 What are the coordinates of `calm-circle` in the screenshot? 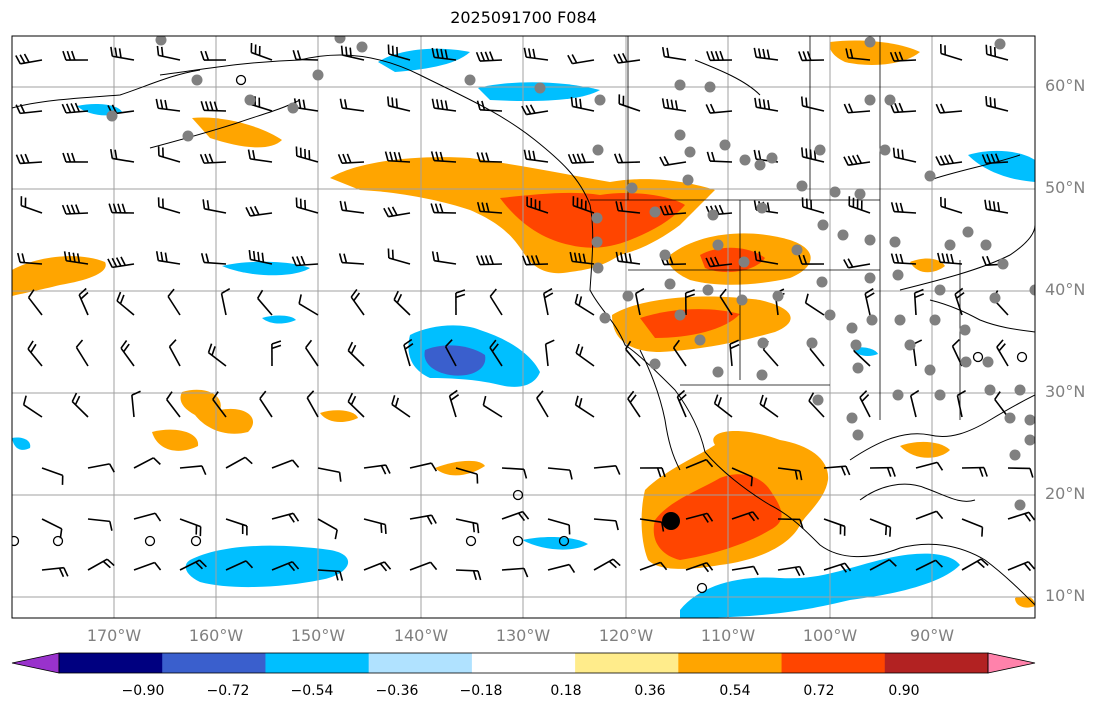 It's located at (518, 541).